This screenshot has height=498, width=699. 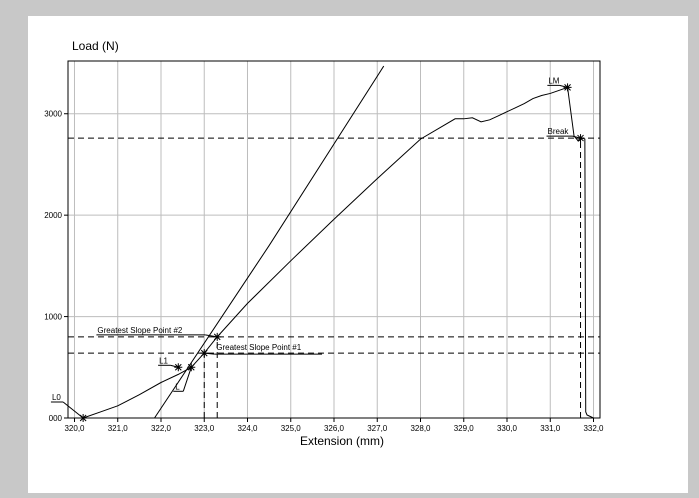 What do you see at coordinates (74, 428) in the screenshot?
I see `x-tick-label: 320,0` at bounding box center [74, 428].